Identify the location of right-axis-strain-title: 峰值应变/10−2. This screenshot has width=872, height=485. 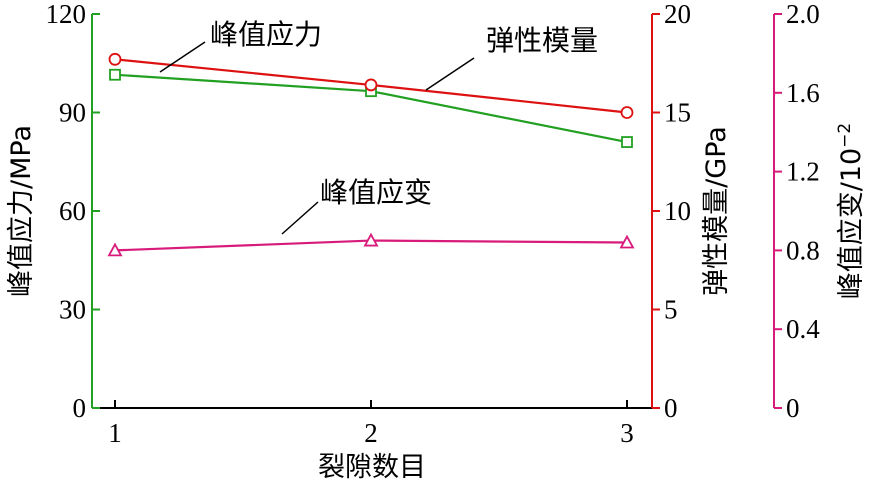
(851, 211).